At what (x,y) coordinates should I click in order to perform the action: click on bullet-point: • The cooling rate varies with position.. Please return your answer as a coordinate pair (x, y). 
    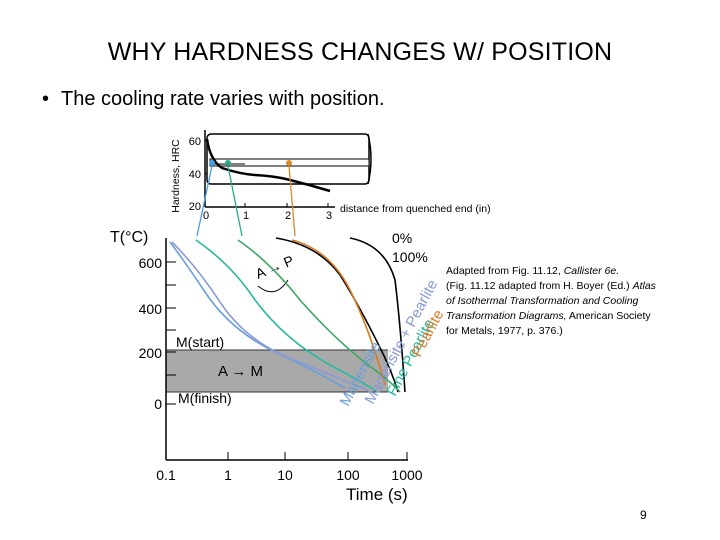
    Looking at the image, I should click on (213, 99).